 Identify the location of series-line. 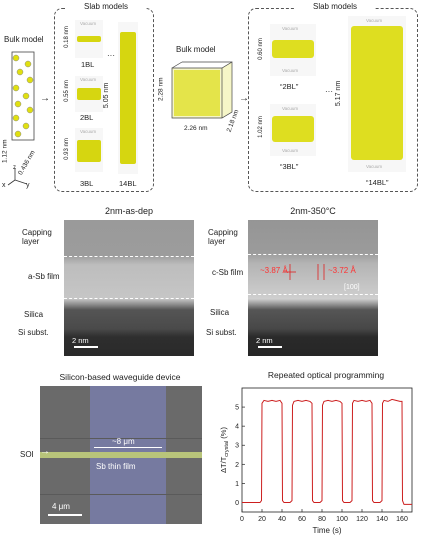
(327, 451).